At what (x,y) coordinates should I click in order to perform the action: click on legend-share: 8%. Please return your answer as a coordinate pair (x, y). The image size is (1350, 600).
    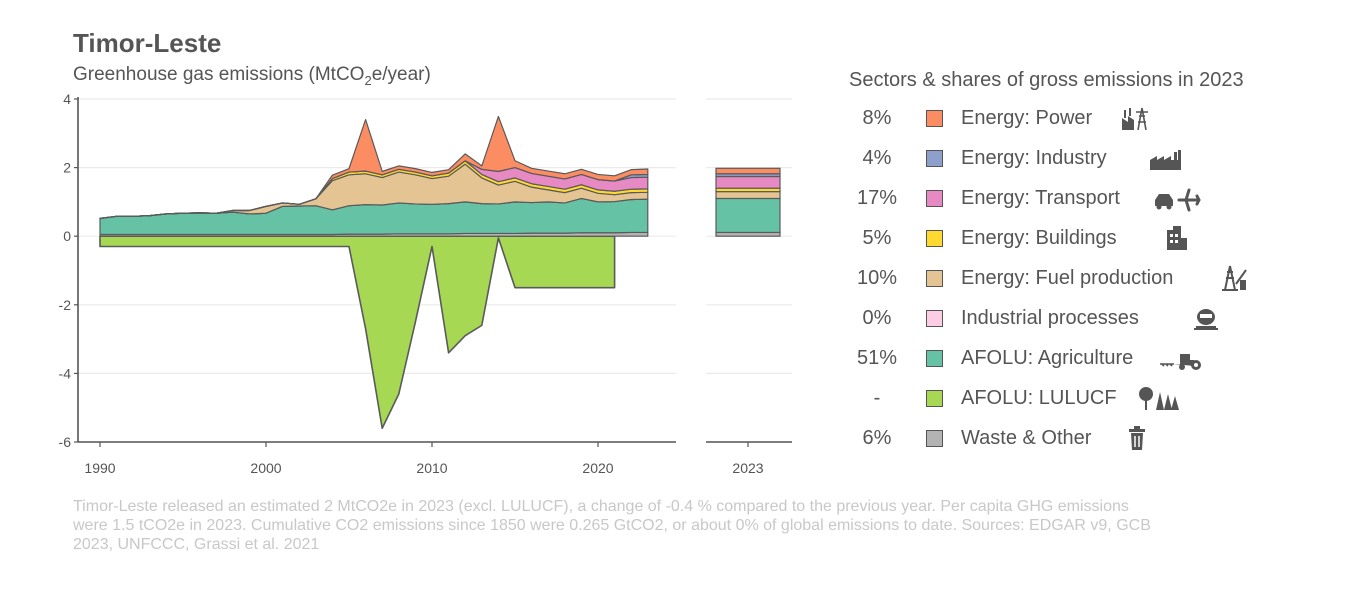
    Looking at the image, I should click on (877, 118).